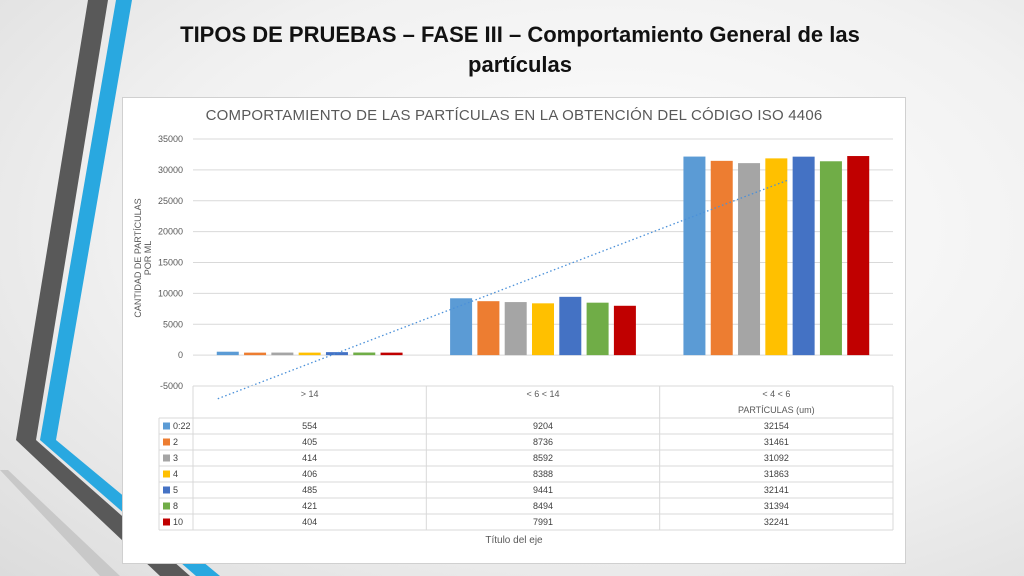  I want to click on y-tick-label: 5000, so click(173, 324).